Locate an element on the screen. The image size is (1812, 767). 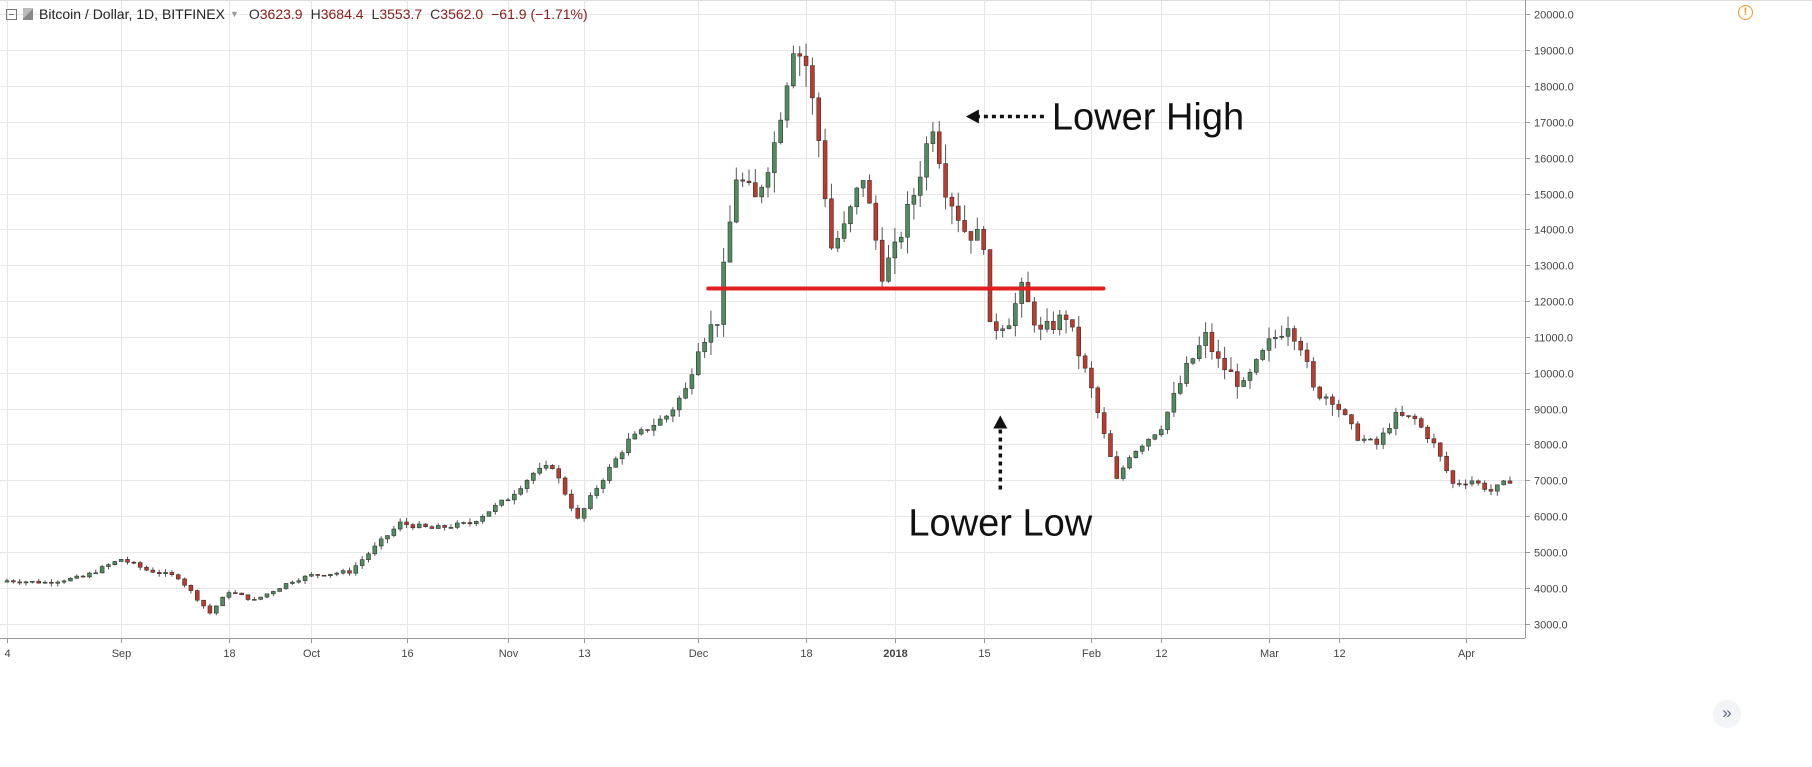
scroll-to-realtime-button: » is located at coordinates (1727, 714).